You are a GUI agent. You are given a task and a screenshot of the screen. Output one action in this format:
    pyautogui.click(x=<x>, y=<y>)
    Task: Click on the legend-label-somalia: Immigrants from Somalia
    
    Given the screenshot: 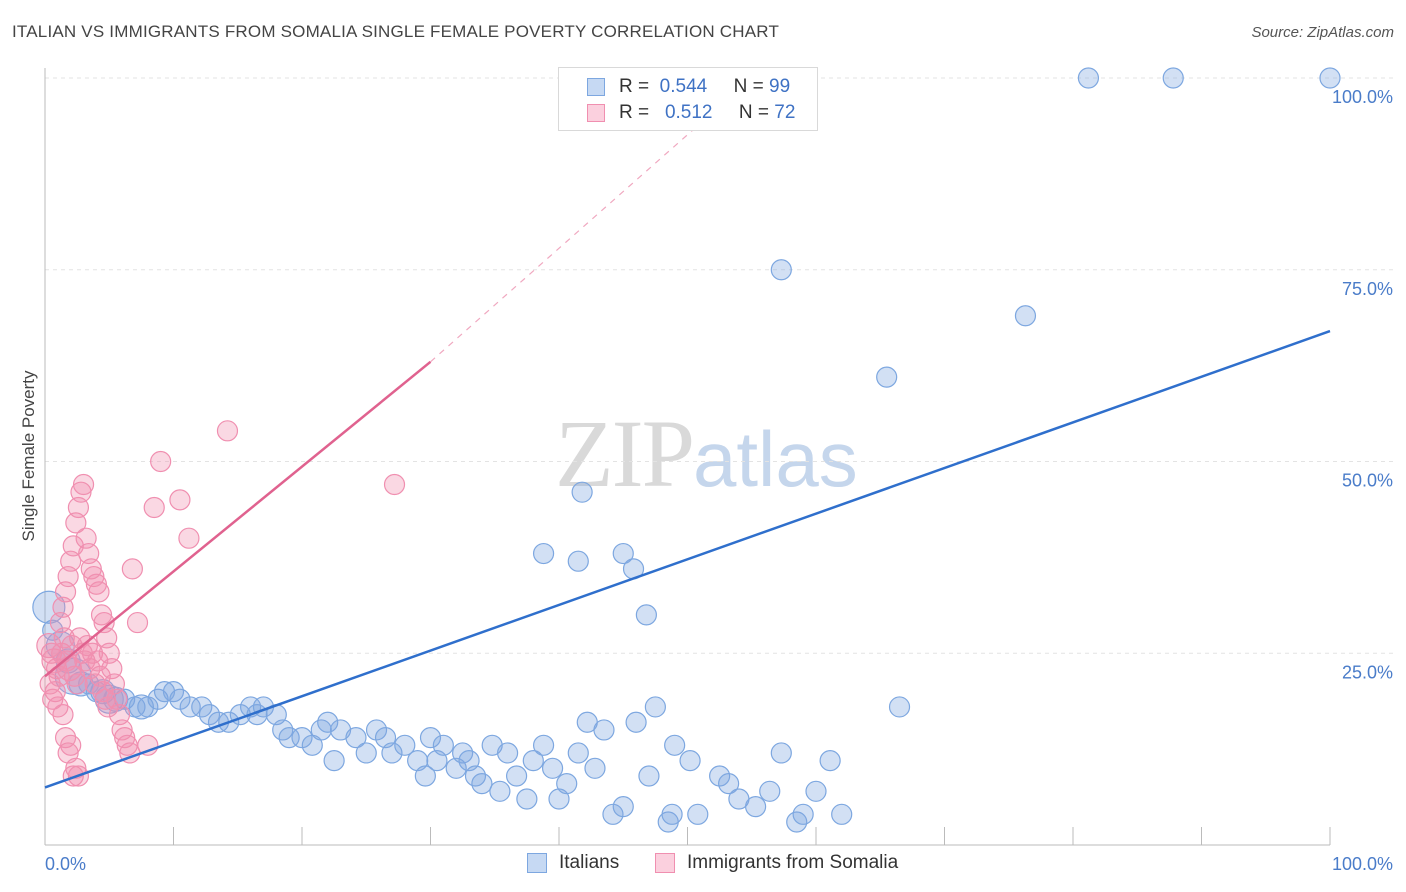 What is the action you would take?
    pyautogui.click(x=793, y=862)
    